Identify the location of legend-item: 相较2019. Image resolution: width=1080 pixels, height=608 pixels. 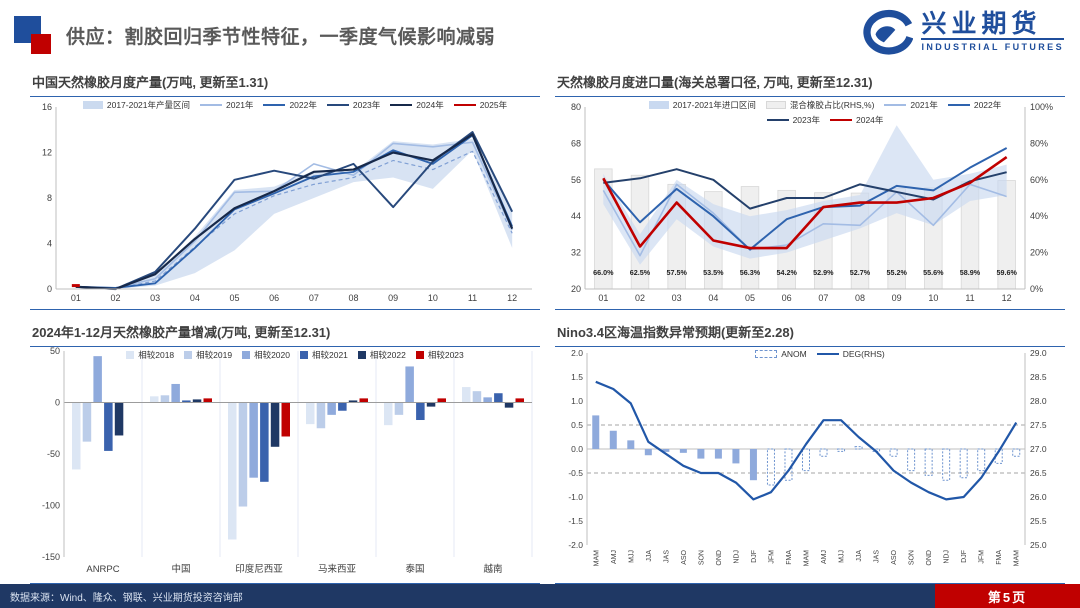
(208, 355).